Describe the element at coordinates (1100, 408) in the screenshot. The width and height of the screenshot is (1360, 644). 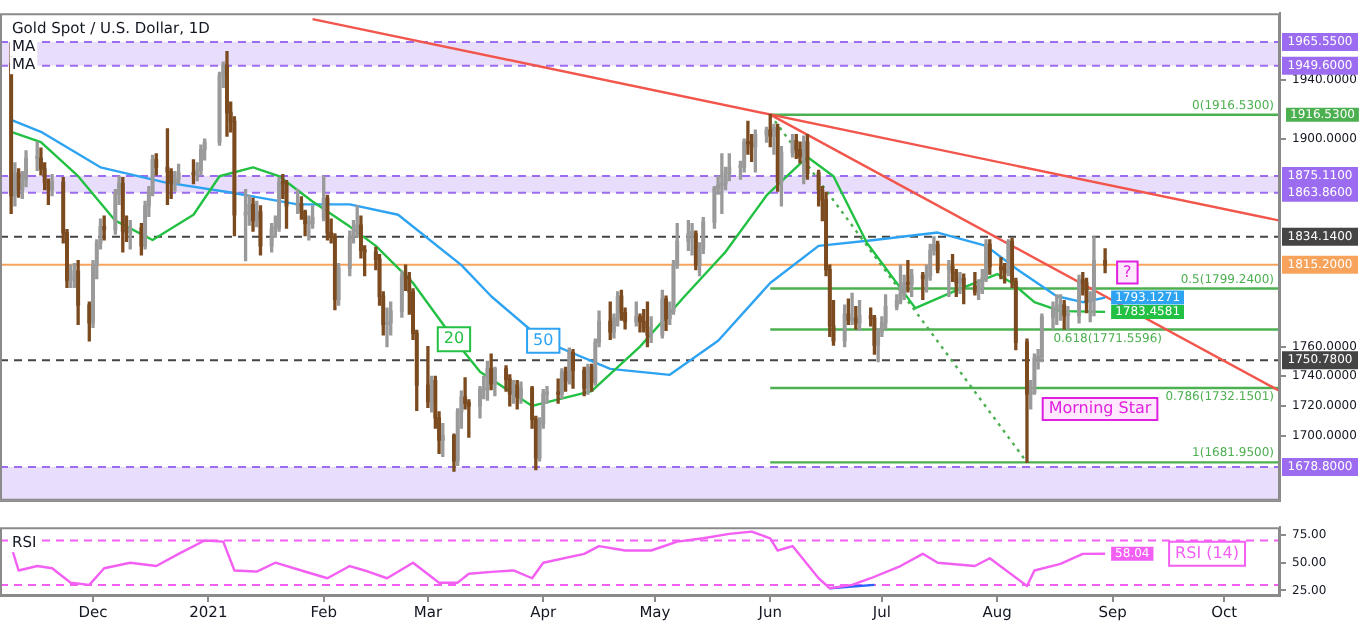
I see `annotation: Morning Star` at that location.